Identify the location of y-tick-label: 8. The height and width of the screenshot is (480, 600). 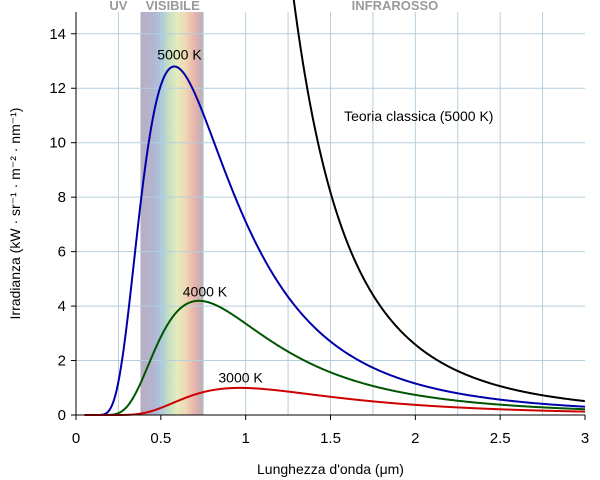
(62, 197).